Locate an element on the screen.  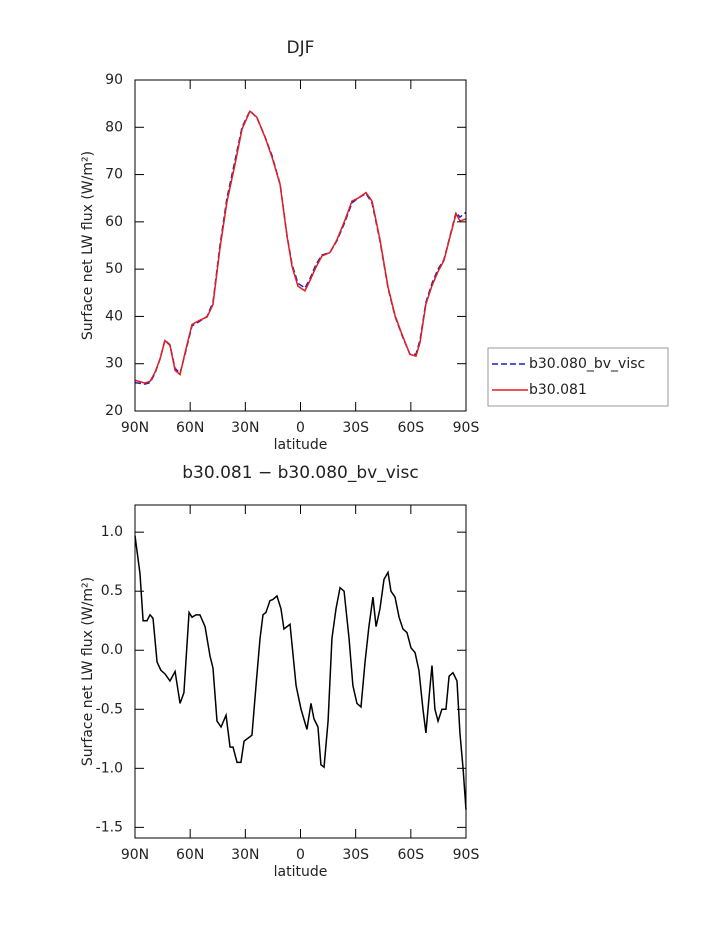
legend-box is located at coordinates (578, 377).